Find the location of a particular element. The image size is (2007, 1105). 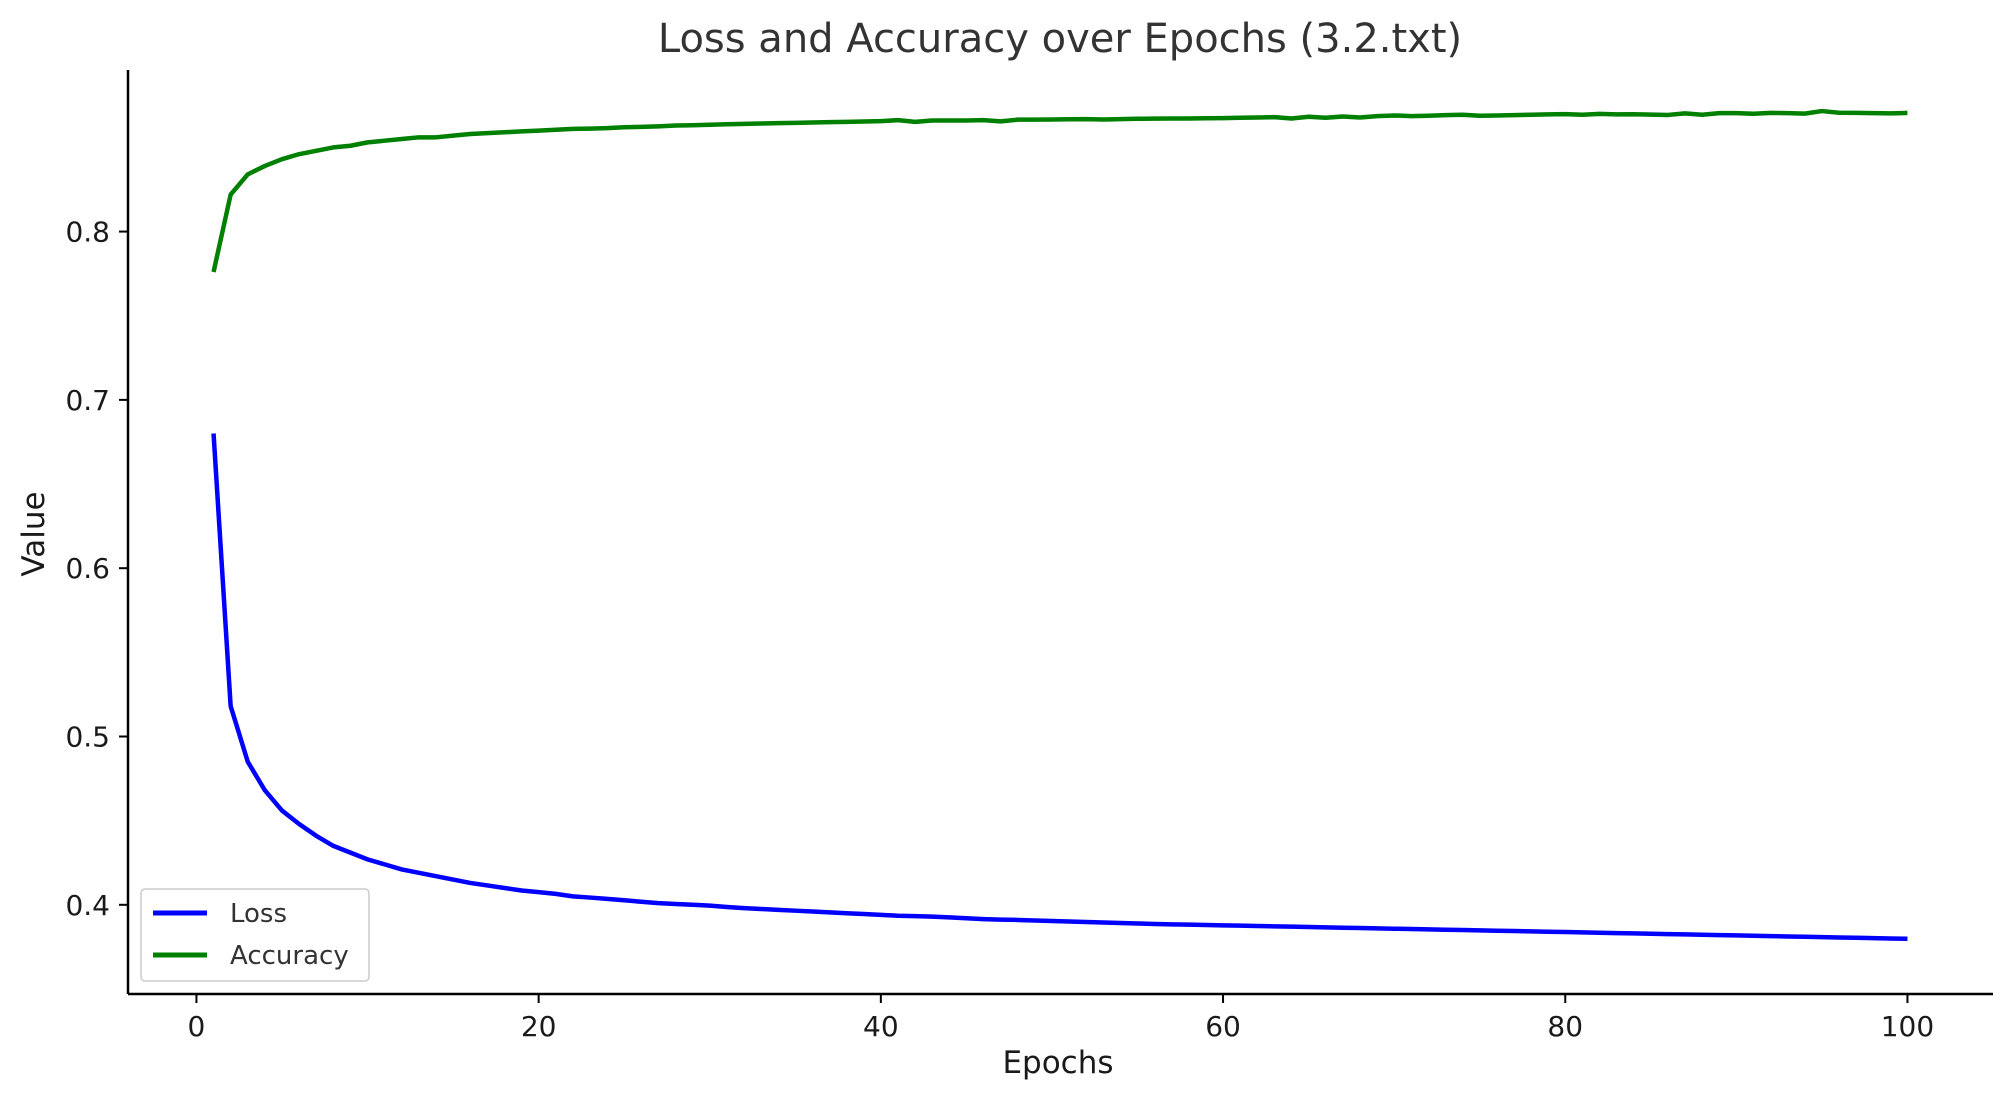

y-tick-label: 0.8 is located at coordinates (87, 232).